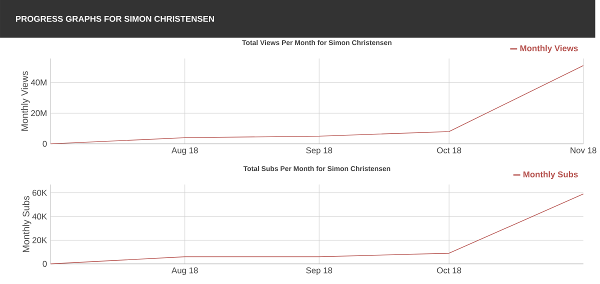 This screenshot has width=600, height=284. What do you see at coordinates (550, 175) in the screenshot?
I see `legend-label: Monthly Subs` at bounding box center [550, 175].